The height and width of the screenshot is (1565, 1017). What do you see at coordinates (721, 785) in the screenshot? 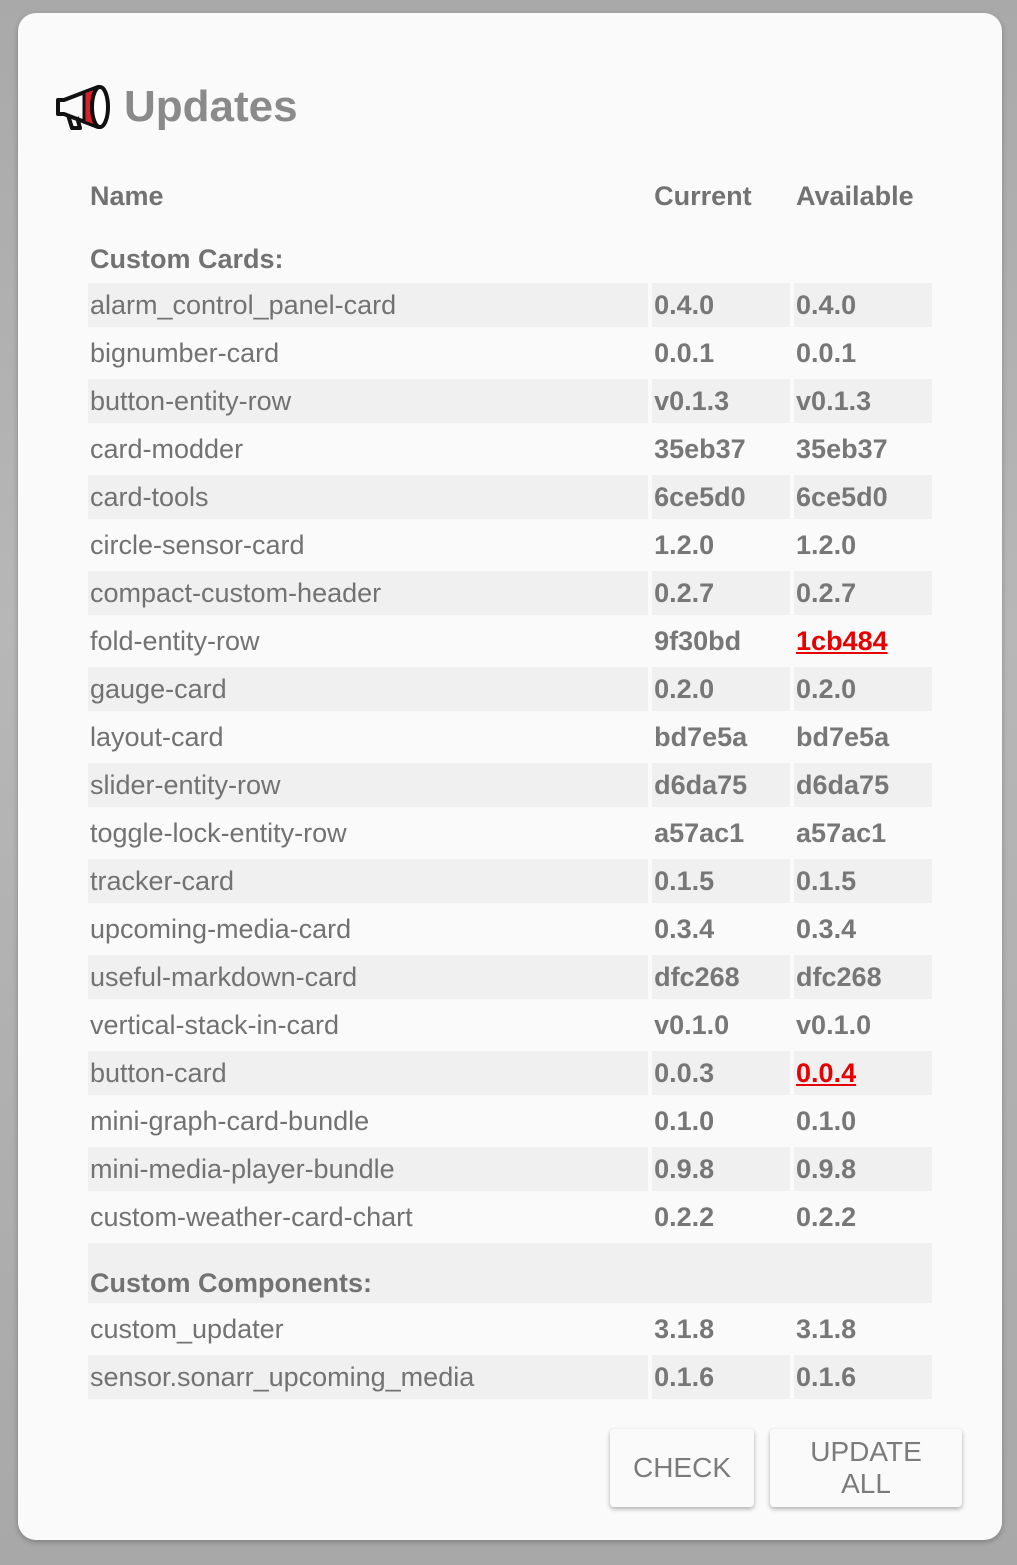
I see `current-version: d6da75` at bounding box center [721, 785].